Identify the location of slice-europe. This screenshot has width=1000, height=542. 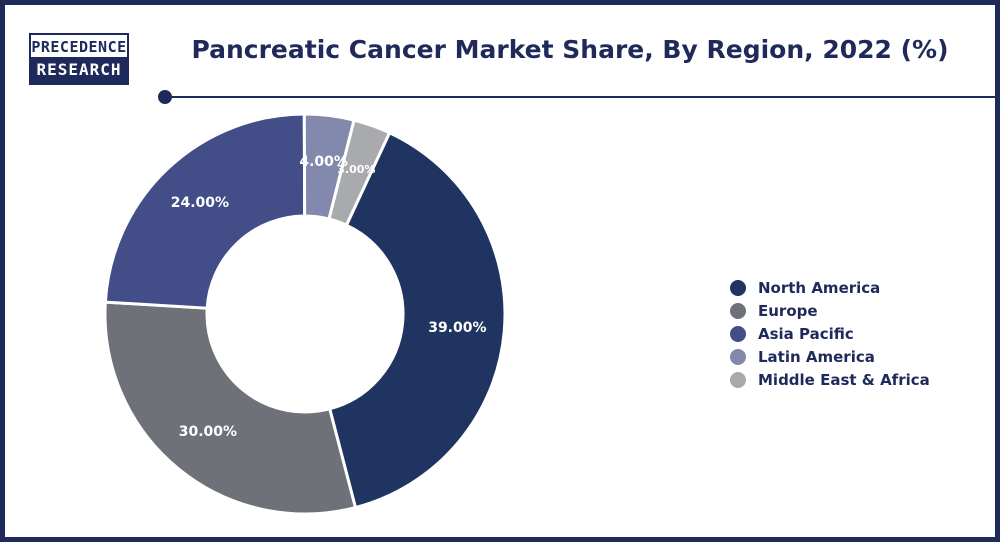
(230, 408).